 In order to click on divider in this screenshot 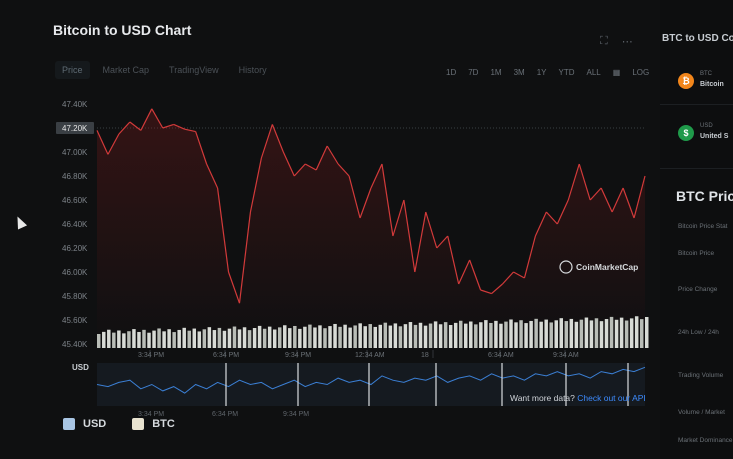, I will do `click(696, 168)`.